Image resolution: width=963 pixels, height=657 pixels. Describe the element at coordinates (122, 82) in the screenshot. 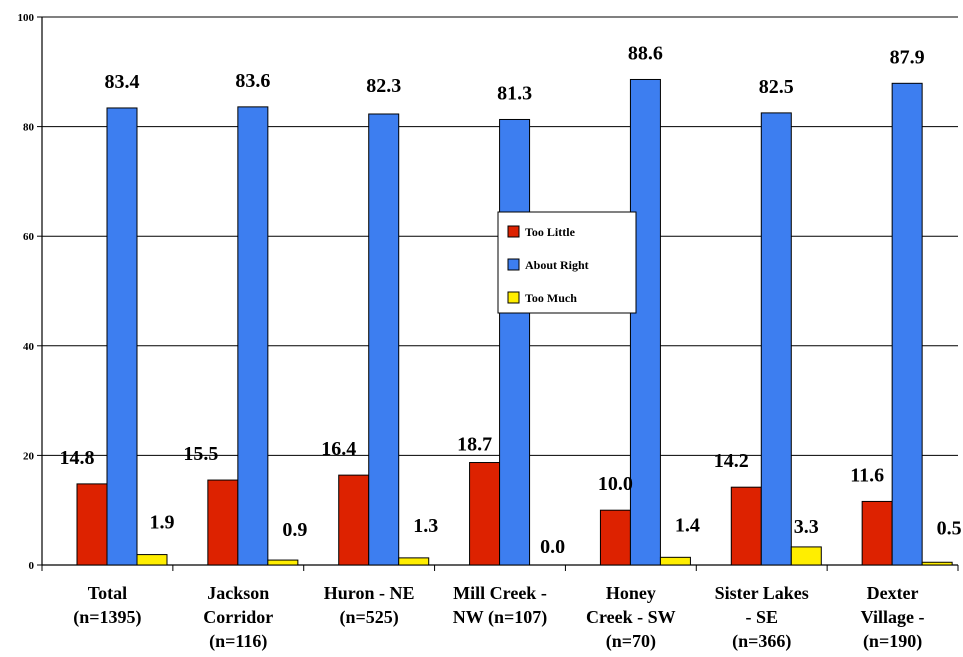

I see `data-label: 83.4` at that location.